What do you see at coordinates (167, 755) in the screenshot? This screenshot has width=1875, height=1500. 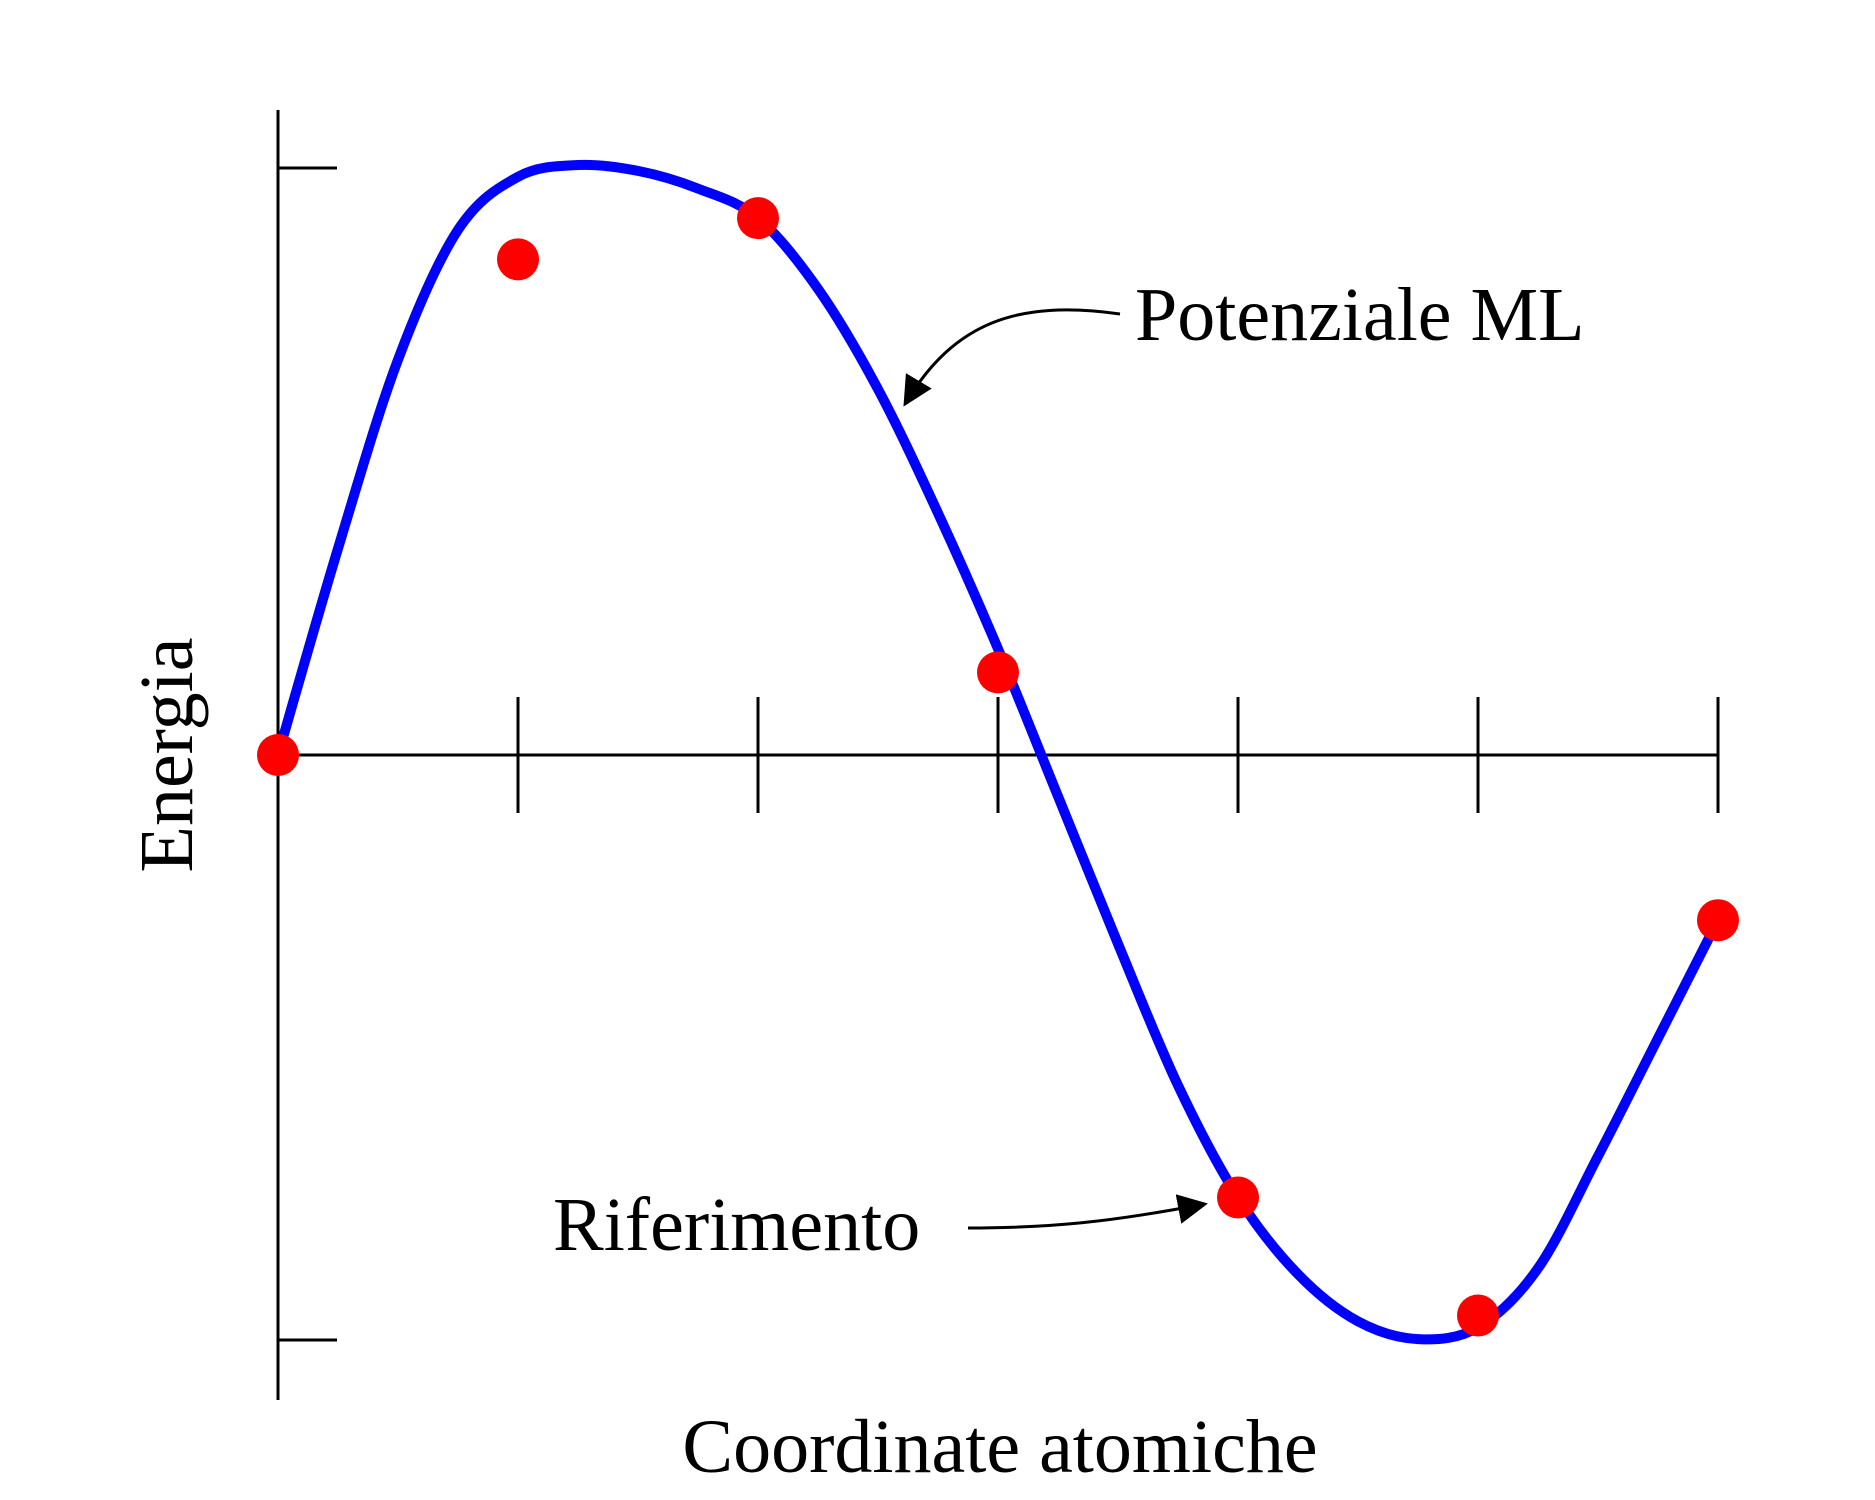 I see `y-axis-label: Energia` at bounding box center [167, 755].